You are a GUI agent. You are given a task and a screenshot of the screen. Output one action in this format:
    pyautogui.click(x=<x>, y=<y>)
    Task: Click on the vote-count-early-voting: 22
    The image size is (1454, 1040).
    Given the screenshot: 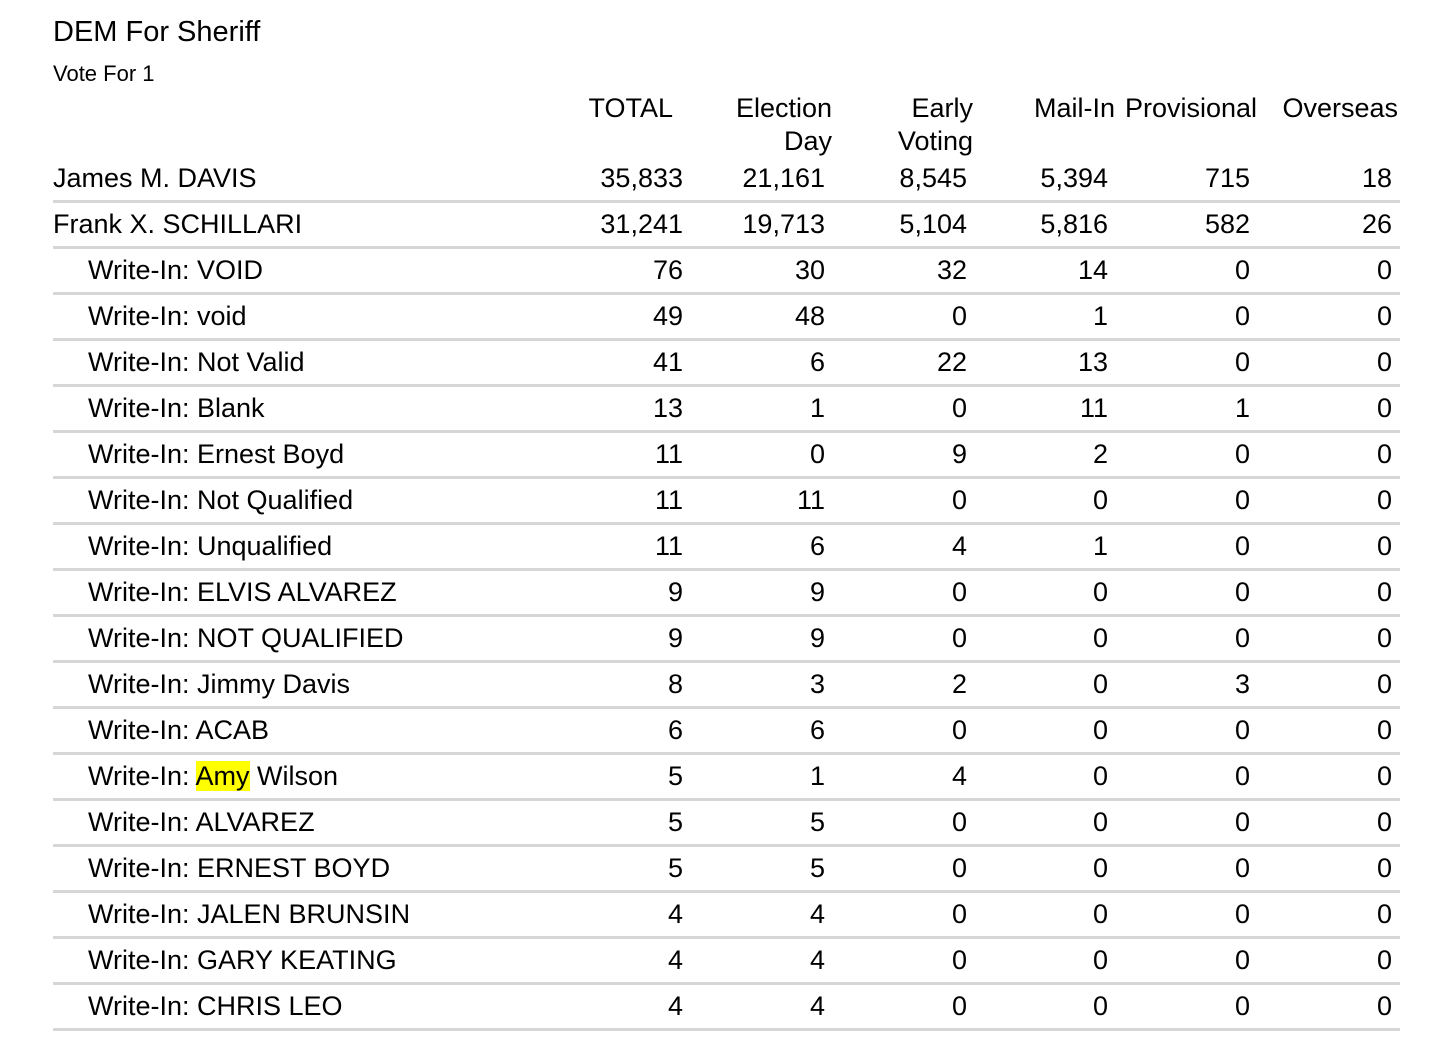 What is the action you would take?
    pyautogui.click(x=951, y=362)
    